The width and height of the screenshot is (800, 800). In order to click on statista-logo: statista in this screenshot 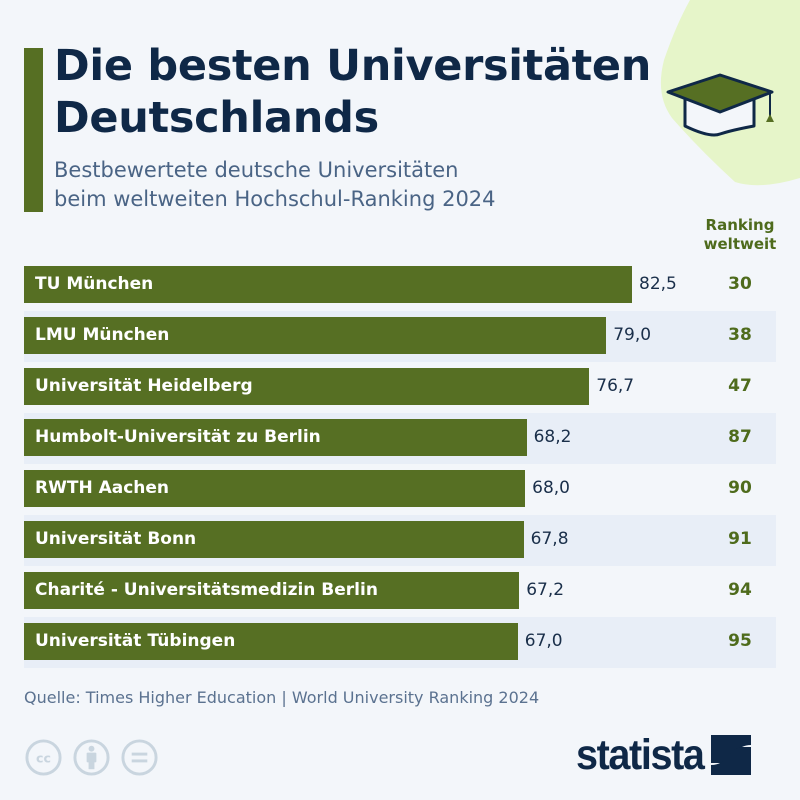, I will do `click(663, 755)`.